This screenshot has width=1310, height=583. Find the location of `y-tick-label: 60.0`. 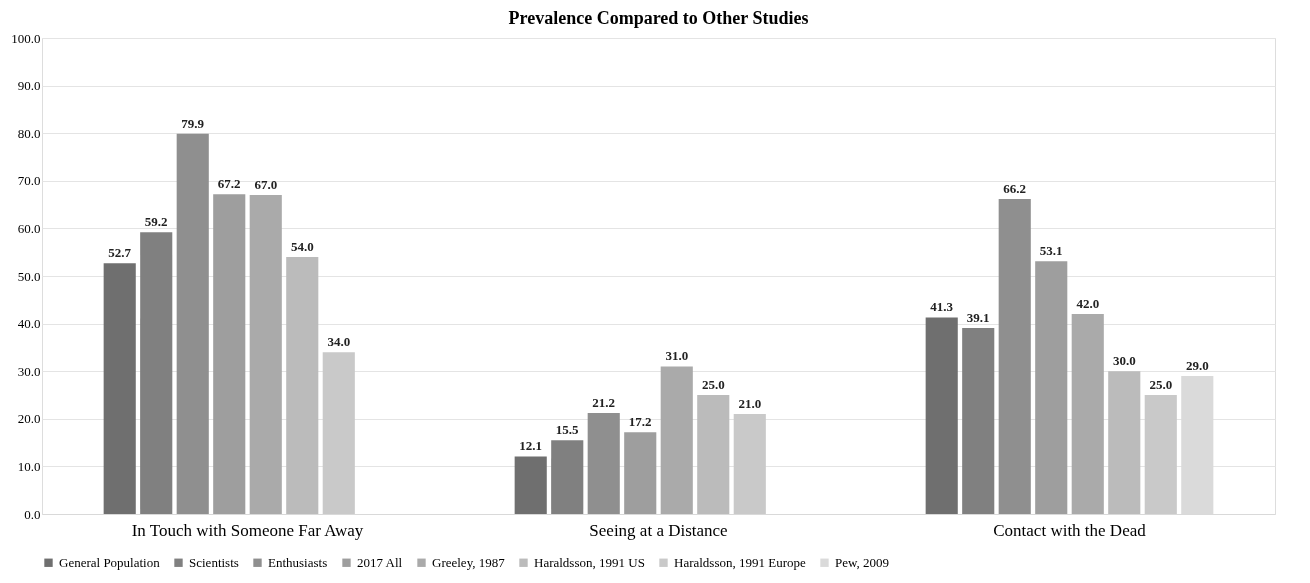

y-tick-label: 60.0 is located at coordinates (29, 228).